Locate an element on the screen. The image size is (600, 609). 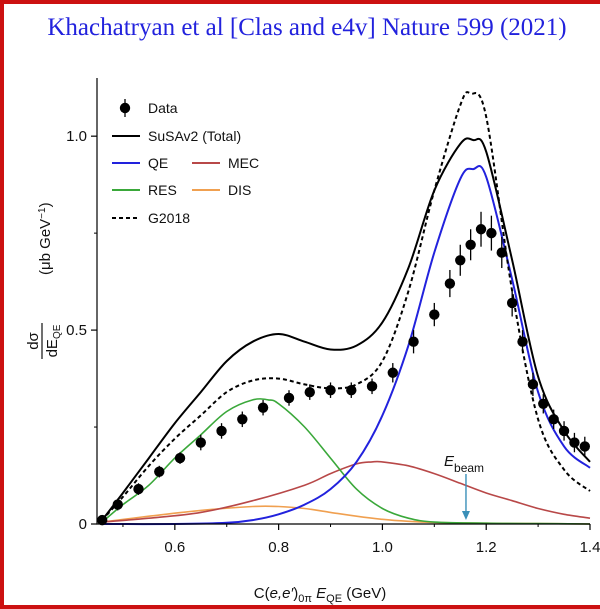
x-tick-label: 1.4 is located at coordinates (590, 547).